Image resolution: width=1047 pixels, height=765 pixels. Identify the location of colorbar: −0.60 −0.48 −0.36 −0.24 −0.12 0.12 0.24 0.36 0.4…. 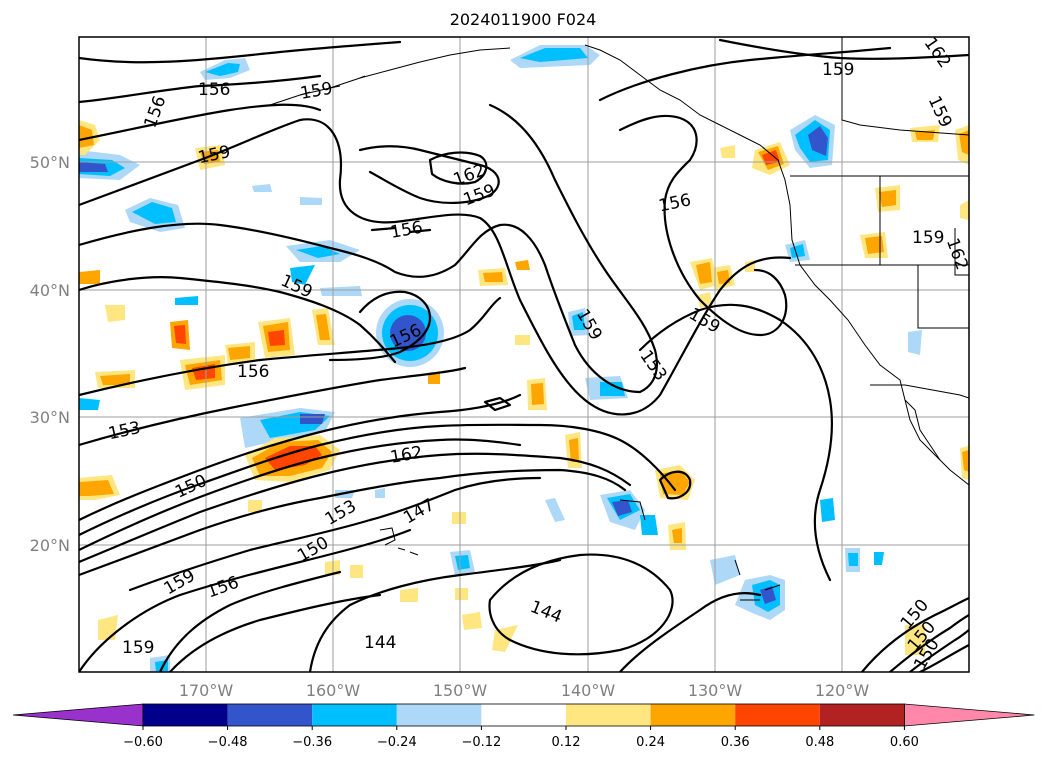
(523, 726).